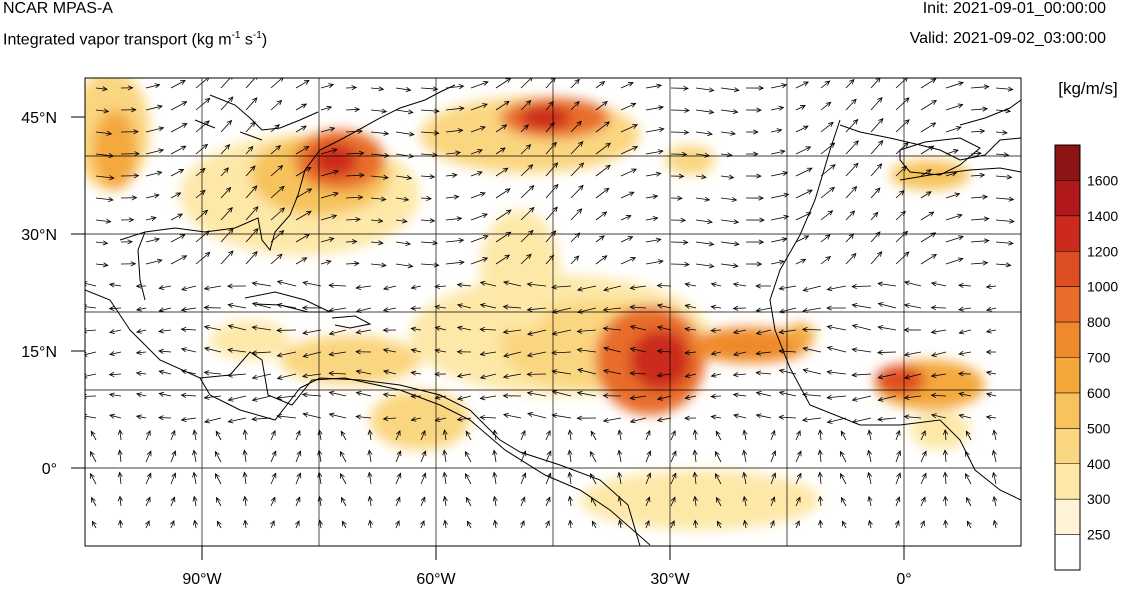  Describe the element at coordinates (1102, 287) in the screenshot. I see `colorbar-label-1000: 1000` at that location.